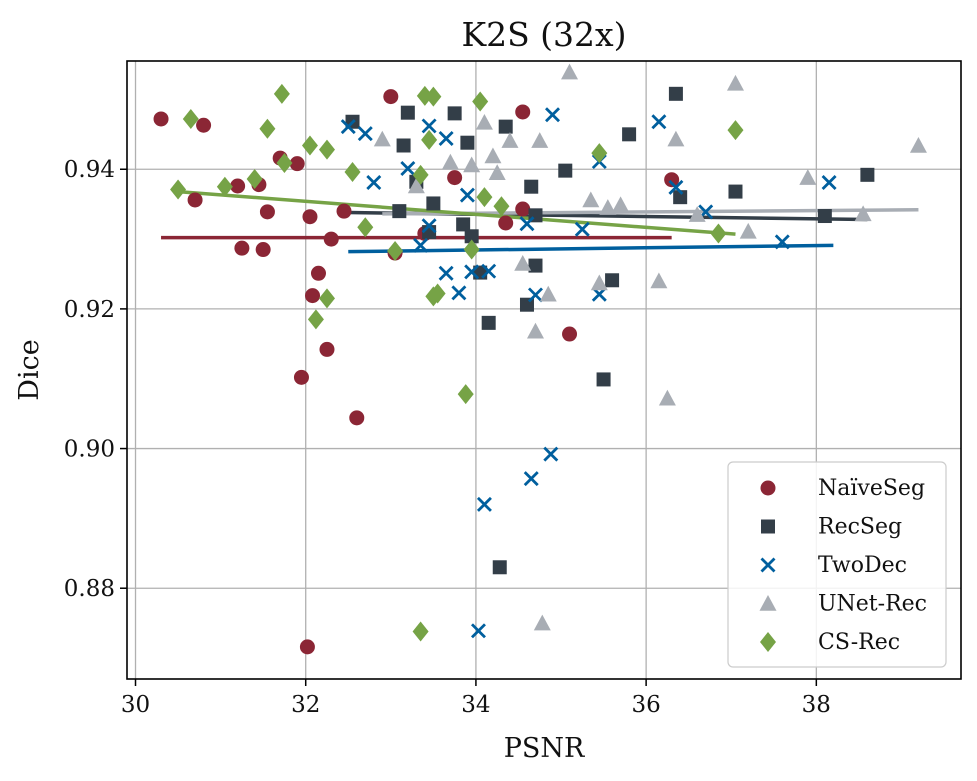  Describe the element at coordinates (135, 705) in the screenshot. I see `x-tick-label: 30` at that location.